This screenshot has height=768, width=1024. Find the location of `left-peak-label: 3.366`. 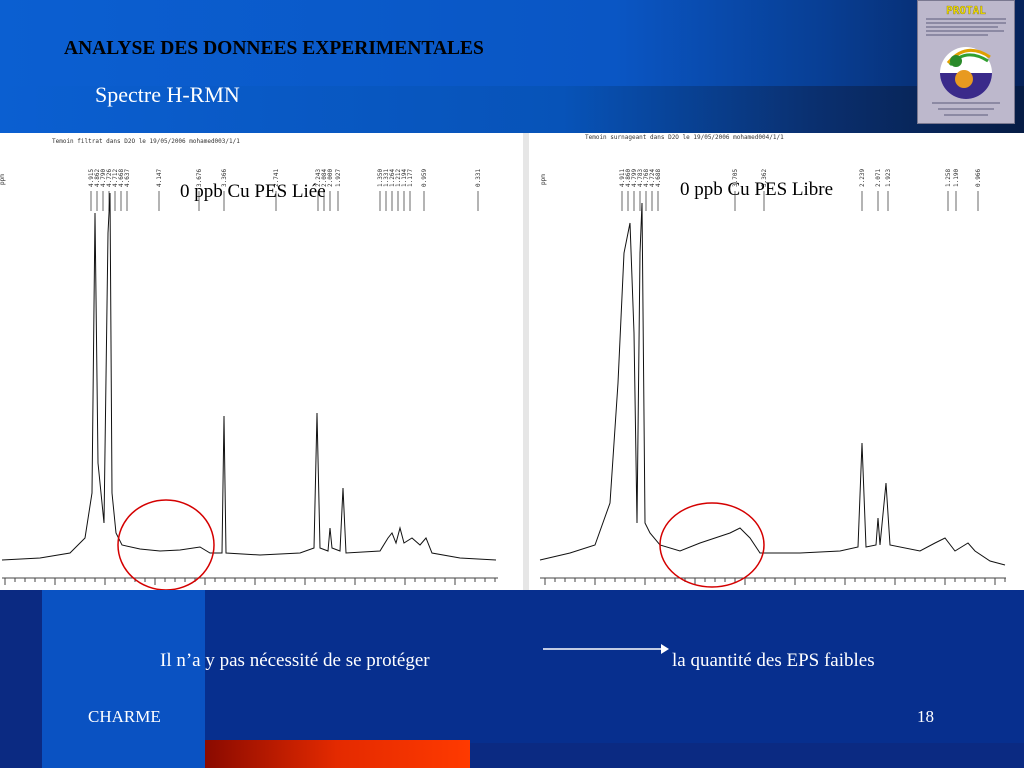

left-peak-label: 3.366 is located at coordinates (224, 178).